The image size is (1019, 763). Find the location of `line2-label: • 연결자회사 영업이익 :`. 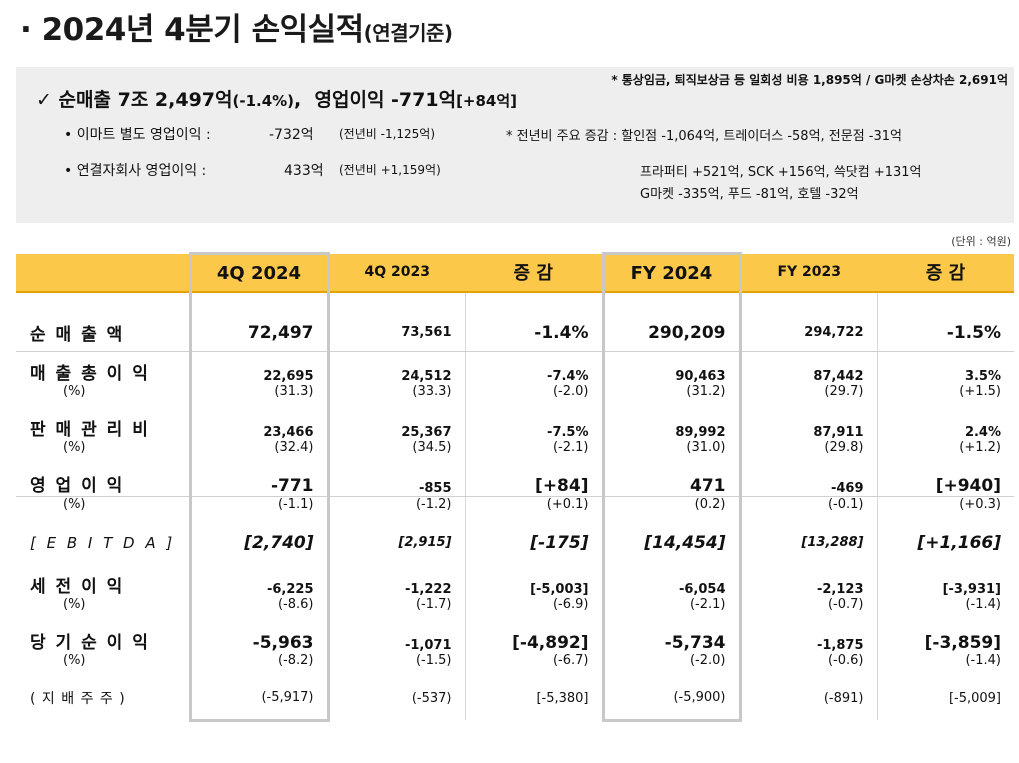

line2-label: • 연결자회사 영업이익 : is located at coordinates (135, 171).